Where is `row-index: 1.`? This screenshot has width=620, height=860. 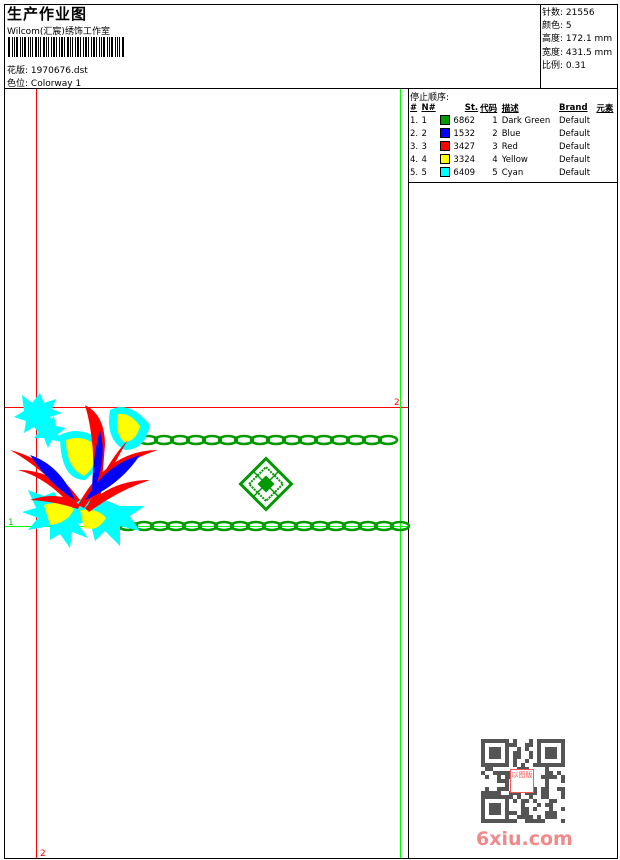
row-index: 1. is located at coordinates (414, 120).